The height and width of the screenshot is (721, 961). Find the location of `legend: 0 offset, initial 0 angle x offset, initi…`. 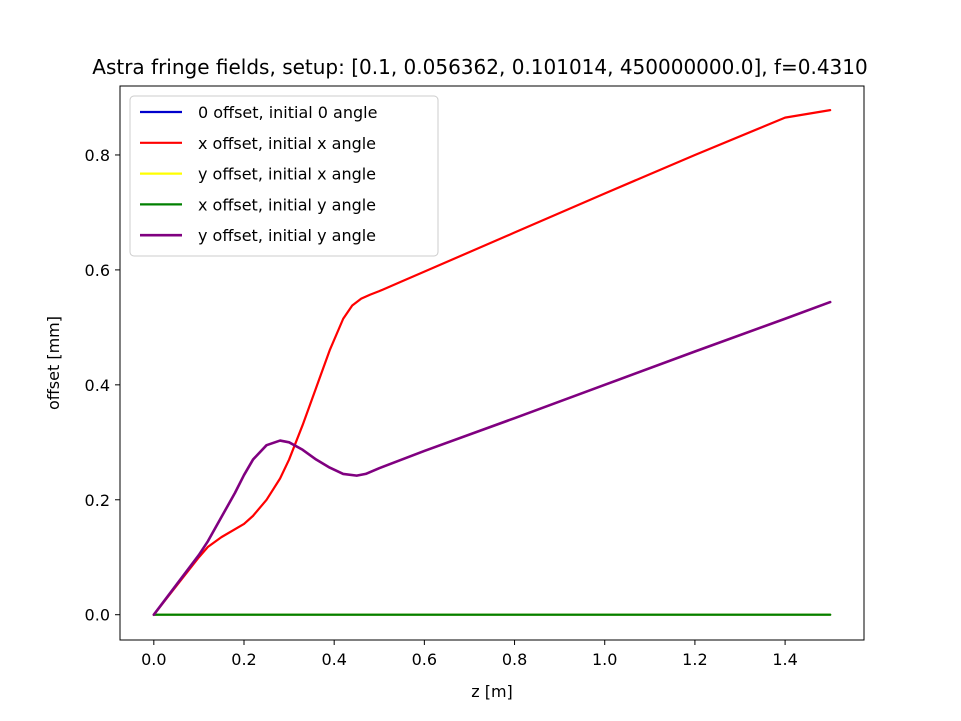

legend: 0 offset, initial 0 angle x offset, initi… is located at coordinates (284, 176).